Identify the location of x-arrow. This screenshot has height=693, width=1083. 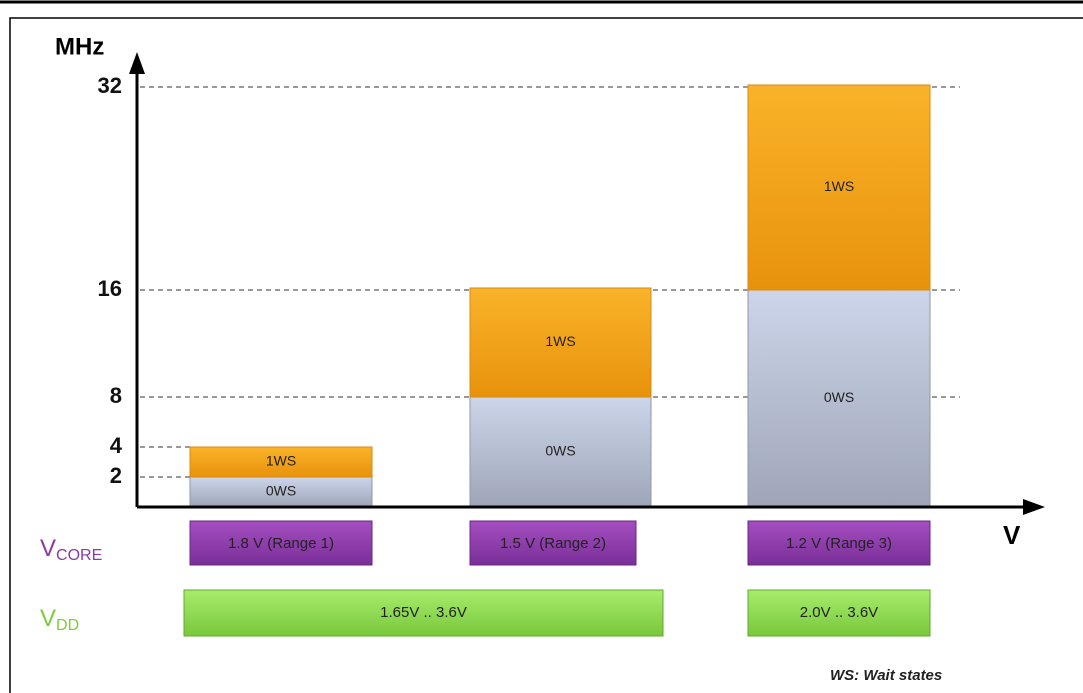
(1034, 507).